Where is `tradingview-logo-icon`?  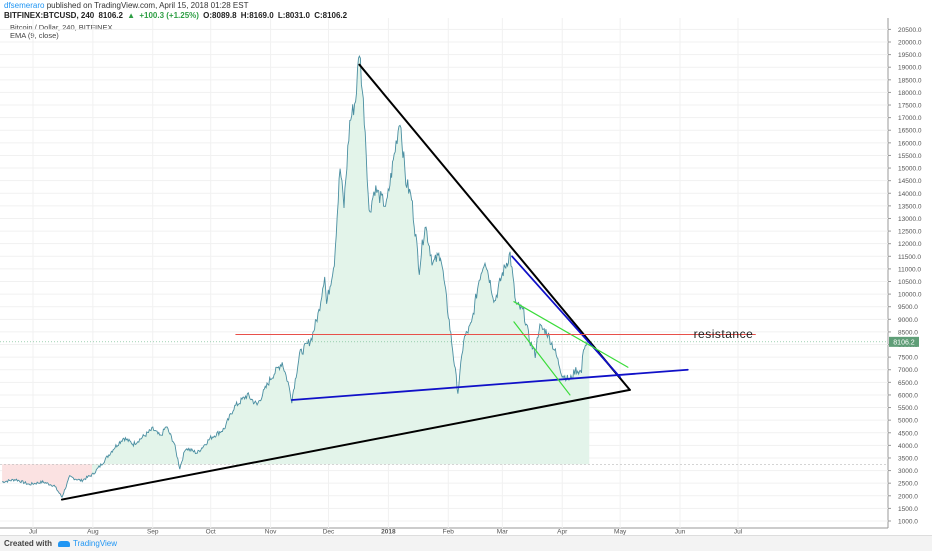
tradingview-logo-icon is located at coordinates (64, 543).